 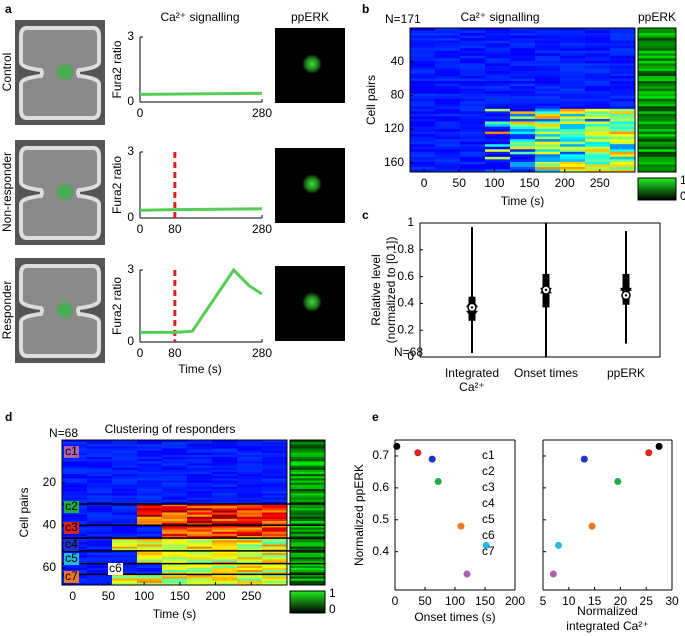 What do you see at coordinates (546, 373) in the screenshot?
I see `x-tick-label: Onset times` at bounding box center [546, 373].